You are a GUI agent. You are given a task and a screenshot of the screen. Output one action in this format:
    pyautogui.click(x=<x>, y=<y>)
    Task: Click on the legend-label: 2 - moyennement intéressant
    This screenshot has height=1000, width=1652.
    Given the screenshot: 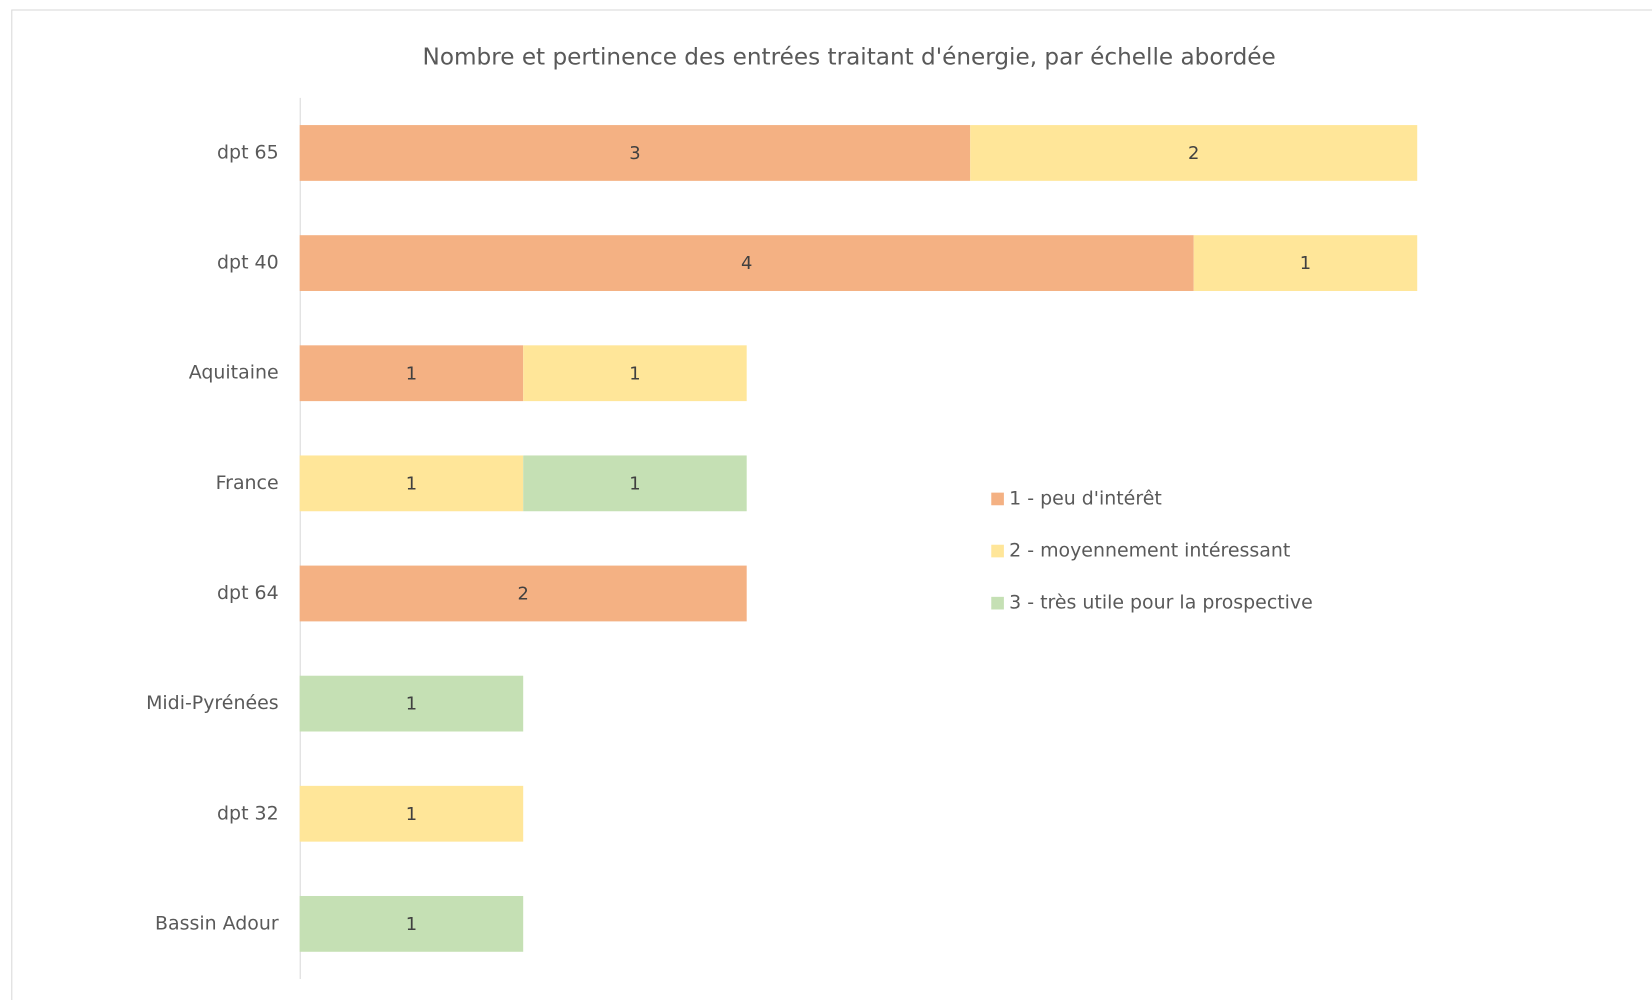 What is the action you would take?
    pyautogui.click(x=1149, y=551)
    